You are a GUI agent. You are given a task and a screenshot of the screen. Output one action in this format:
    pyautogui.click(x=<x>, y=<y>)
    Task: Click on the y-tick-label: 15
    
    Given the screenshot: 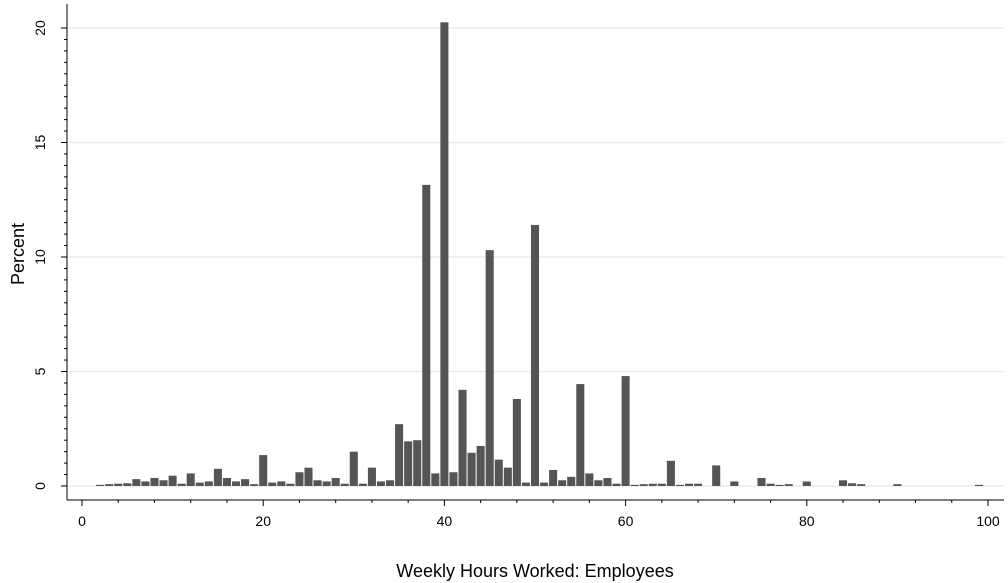 What is the action you would take?
    pyautogui.click(x=40, y=143)
    